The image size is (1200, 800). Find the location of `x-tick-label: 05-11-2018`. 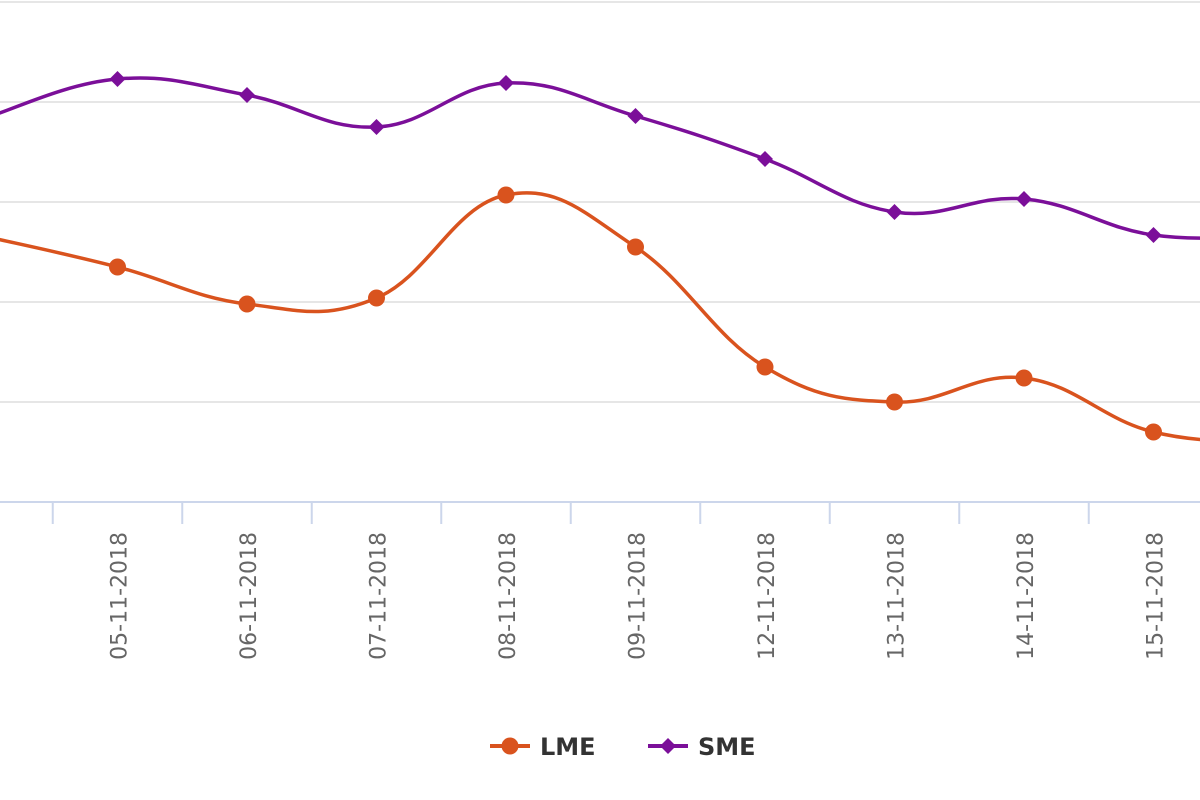

x-tick-label: 05-11-2018 is located at coordinates (120, 596).